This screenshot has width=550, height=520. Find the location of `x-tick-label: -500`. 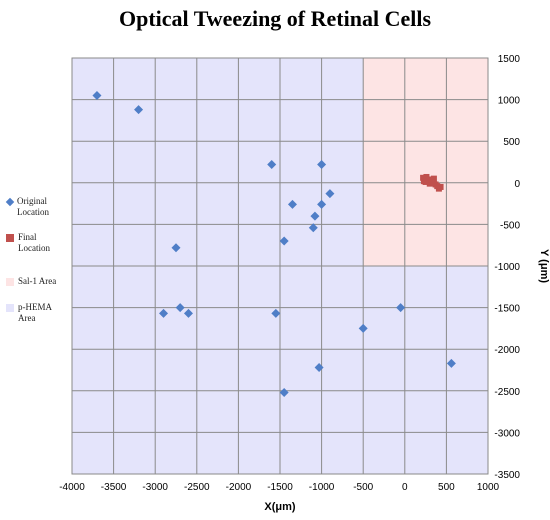

x-tick-label: -500 is located at coordinates (363, 487).